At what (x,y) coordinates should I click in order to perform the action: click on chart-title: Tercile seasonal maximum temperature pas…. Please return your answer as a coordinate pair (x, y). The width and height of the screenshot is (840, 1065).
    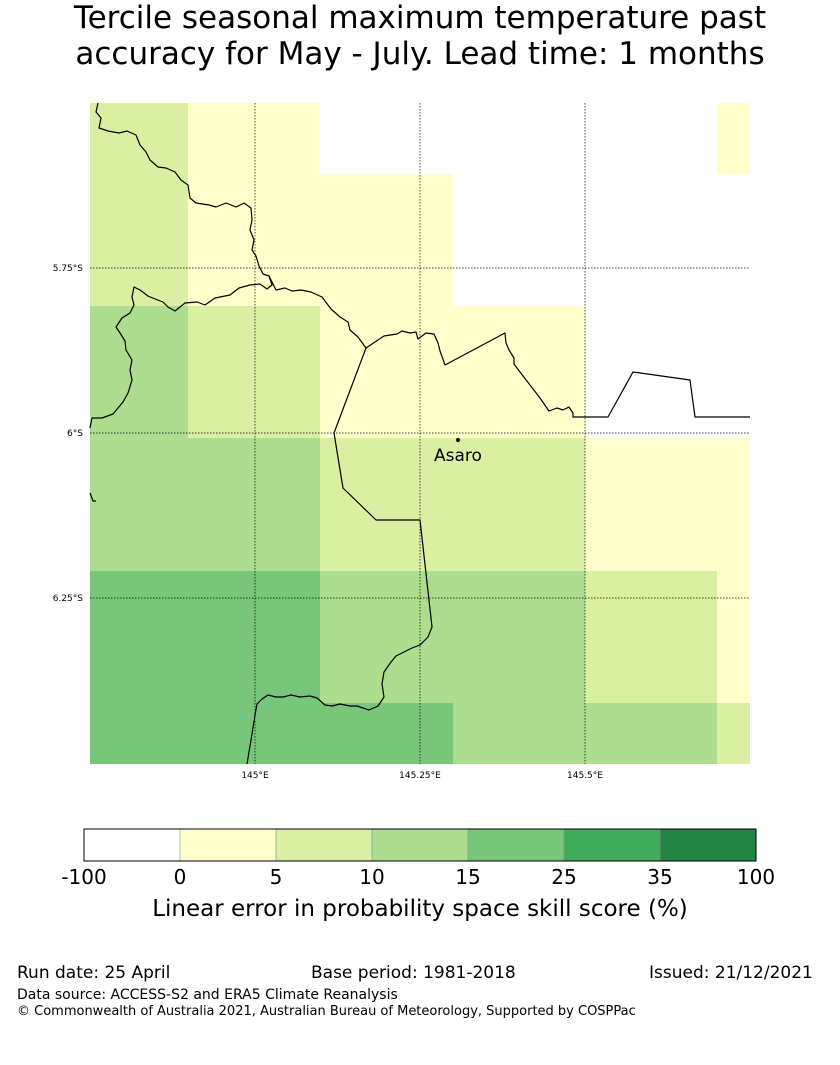
    Looking at the image, I should click on (420, 36).